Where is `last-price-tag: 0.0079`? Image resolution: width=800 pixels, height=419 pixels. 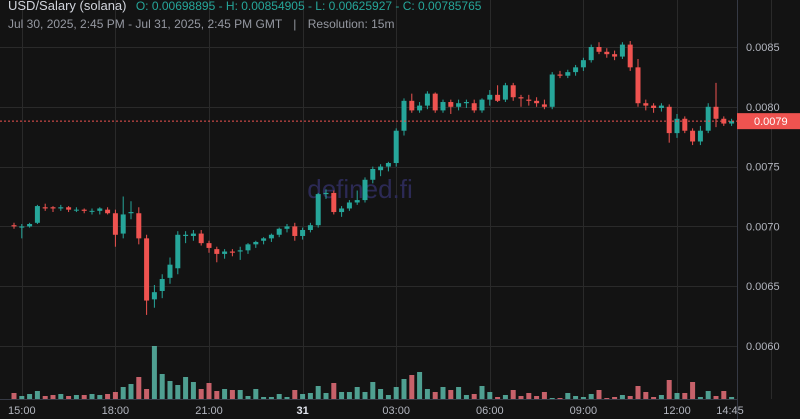
last-price-tag: 0.0079 is located at coordinates (768, 121).